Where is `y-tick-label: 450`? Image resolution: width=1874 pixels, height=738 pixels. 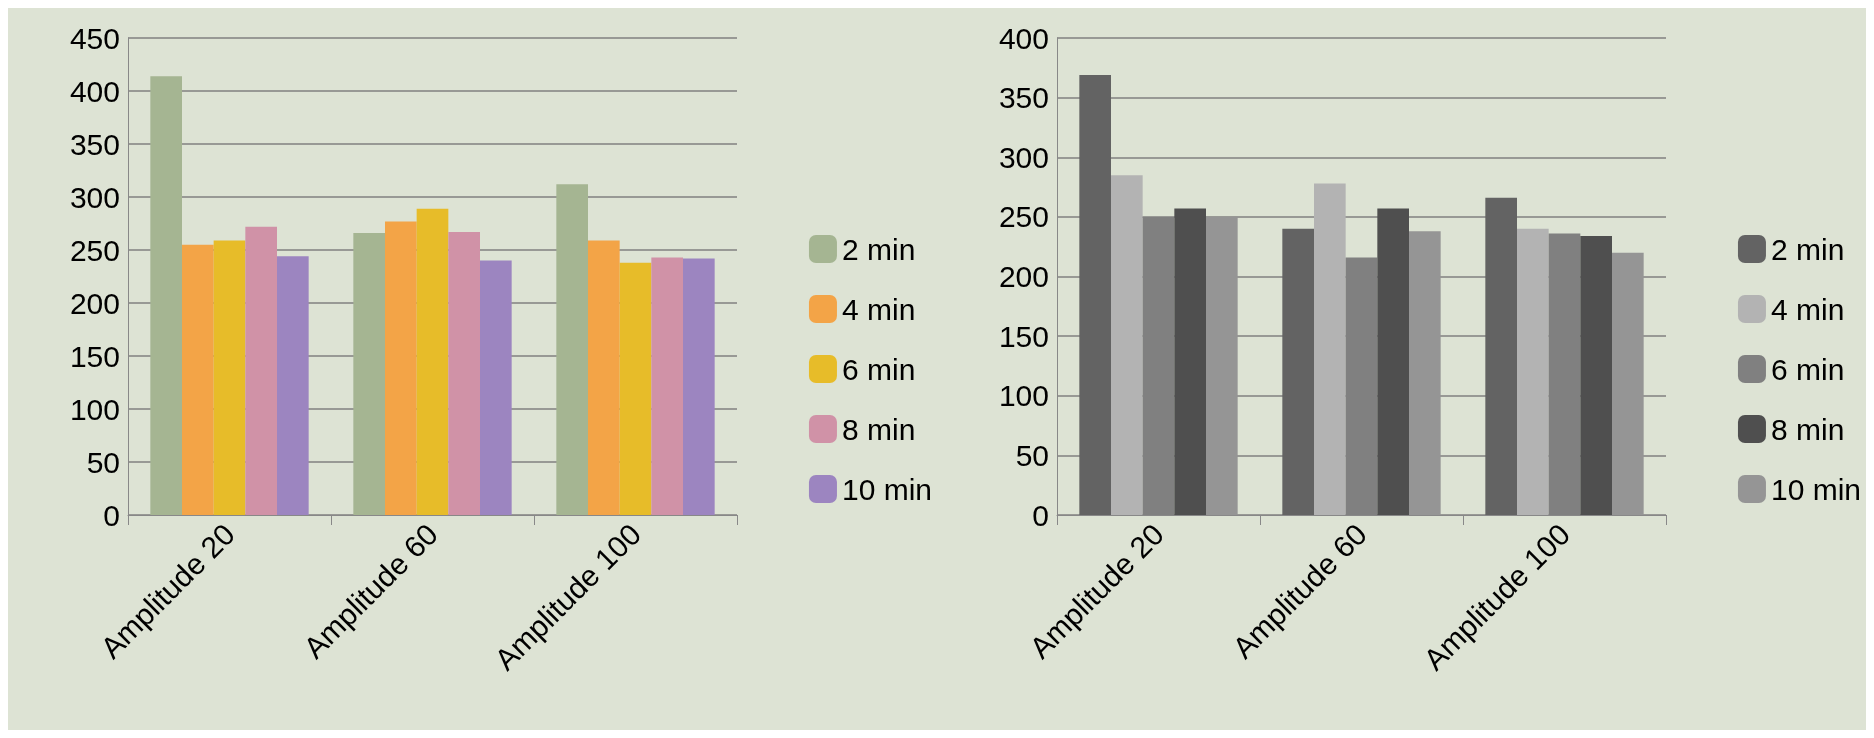 y-tick-label: 450 is located at coordinates (94, 38).